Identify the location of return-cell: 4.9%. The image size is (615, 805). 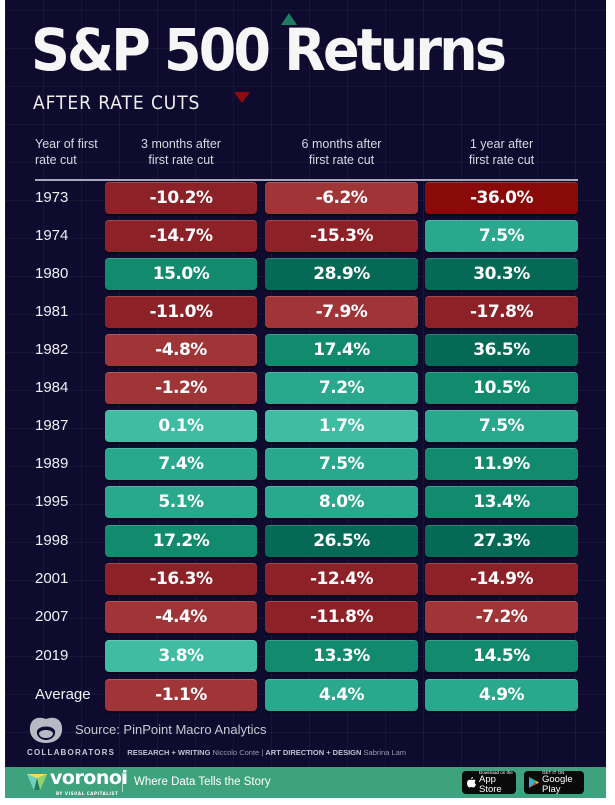
(501, 695).